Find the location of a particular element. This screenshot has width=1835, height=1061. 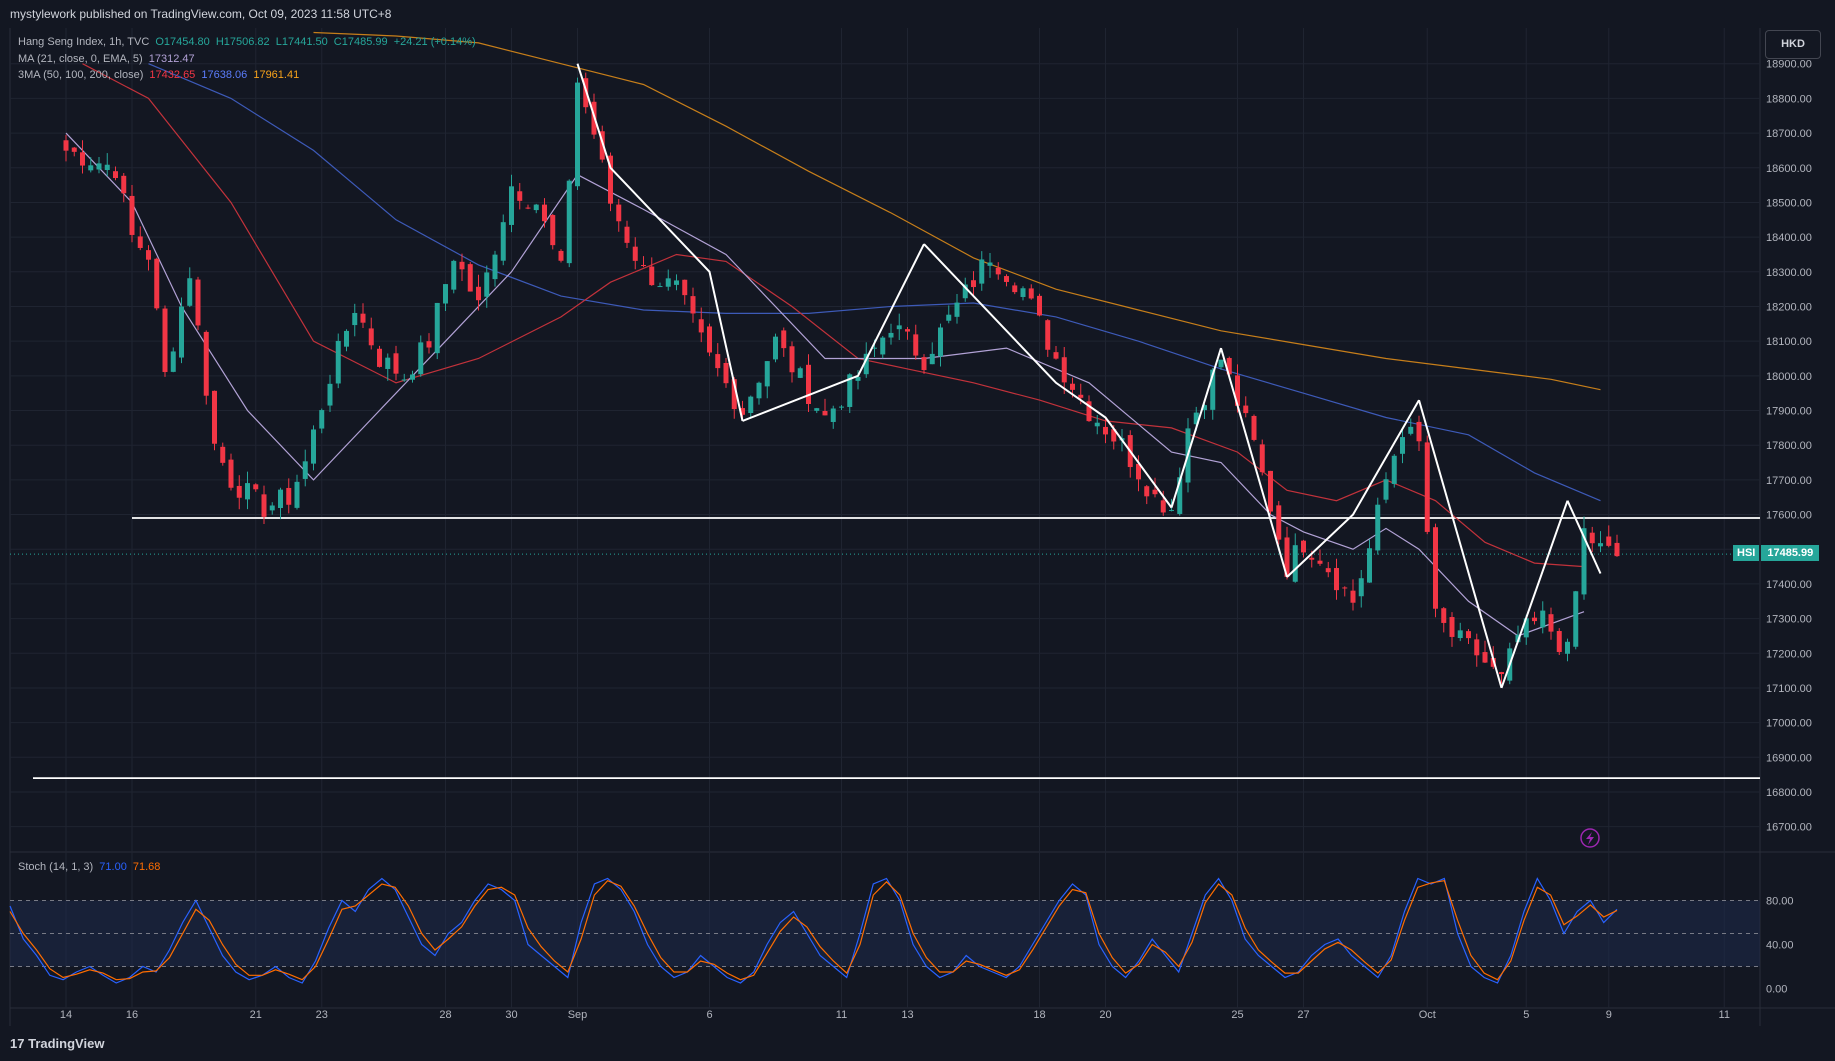

legend-stoch: Stoch (14, 1, 3) 71.00 71.68 is located at coordinates (90, 867).